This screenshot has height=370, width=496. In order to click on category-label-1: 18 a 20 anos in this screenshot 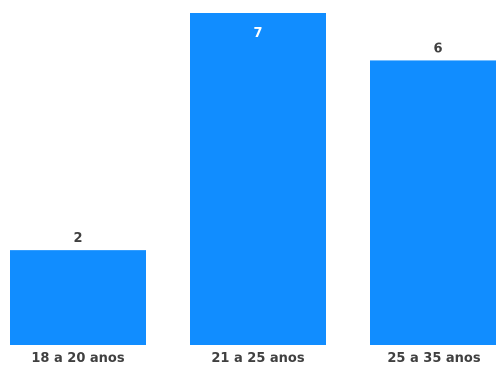, I will do `click(77, 358)`.